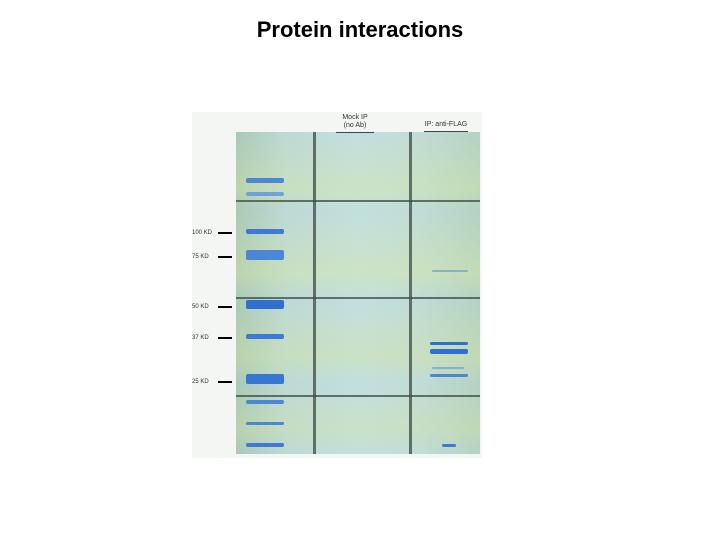  What do you see at coordinates (355, 117) in the screenshot?
I see `lane-header-line: Mock IP` at bounding box center [355, 117].